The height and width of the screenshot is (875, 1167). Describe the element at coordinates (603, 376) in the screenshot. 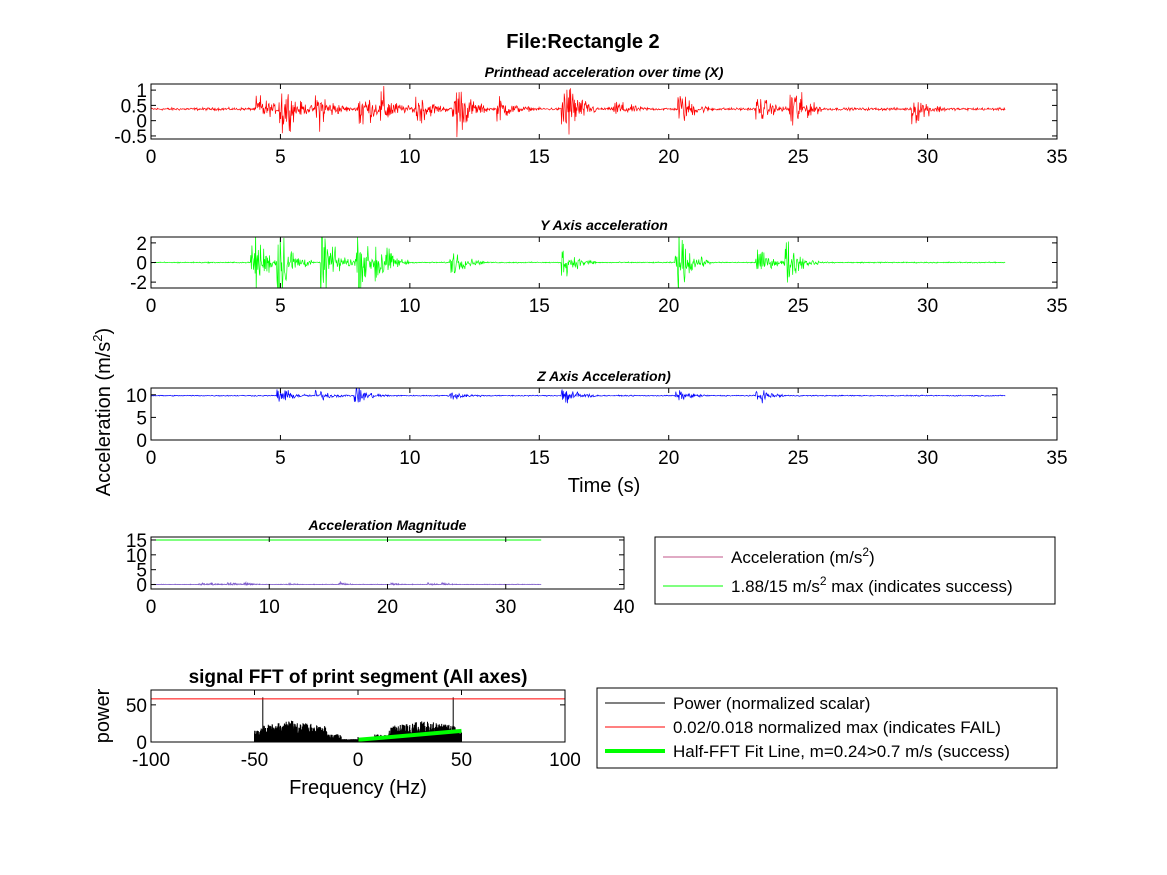

I see `chart-title: Z Axis Acceleration)` at that location.